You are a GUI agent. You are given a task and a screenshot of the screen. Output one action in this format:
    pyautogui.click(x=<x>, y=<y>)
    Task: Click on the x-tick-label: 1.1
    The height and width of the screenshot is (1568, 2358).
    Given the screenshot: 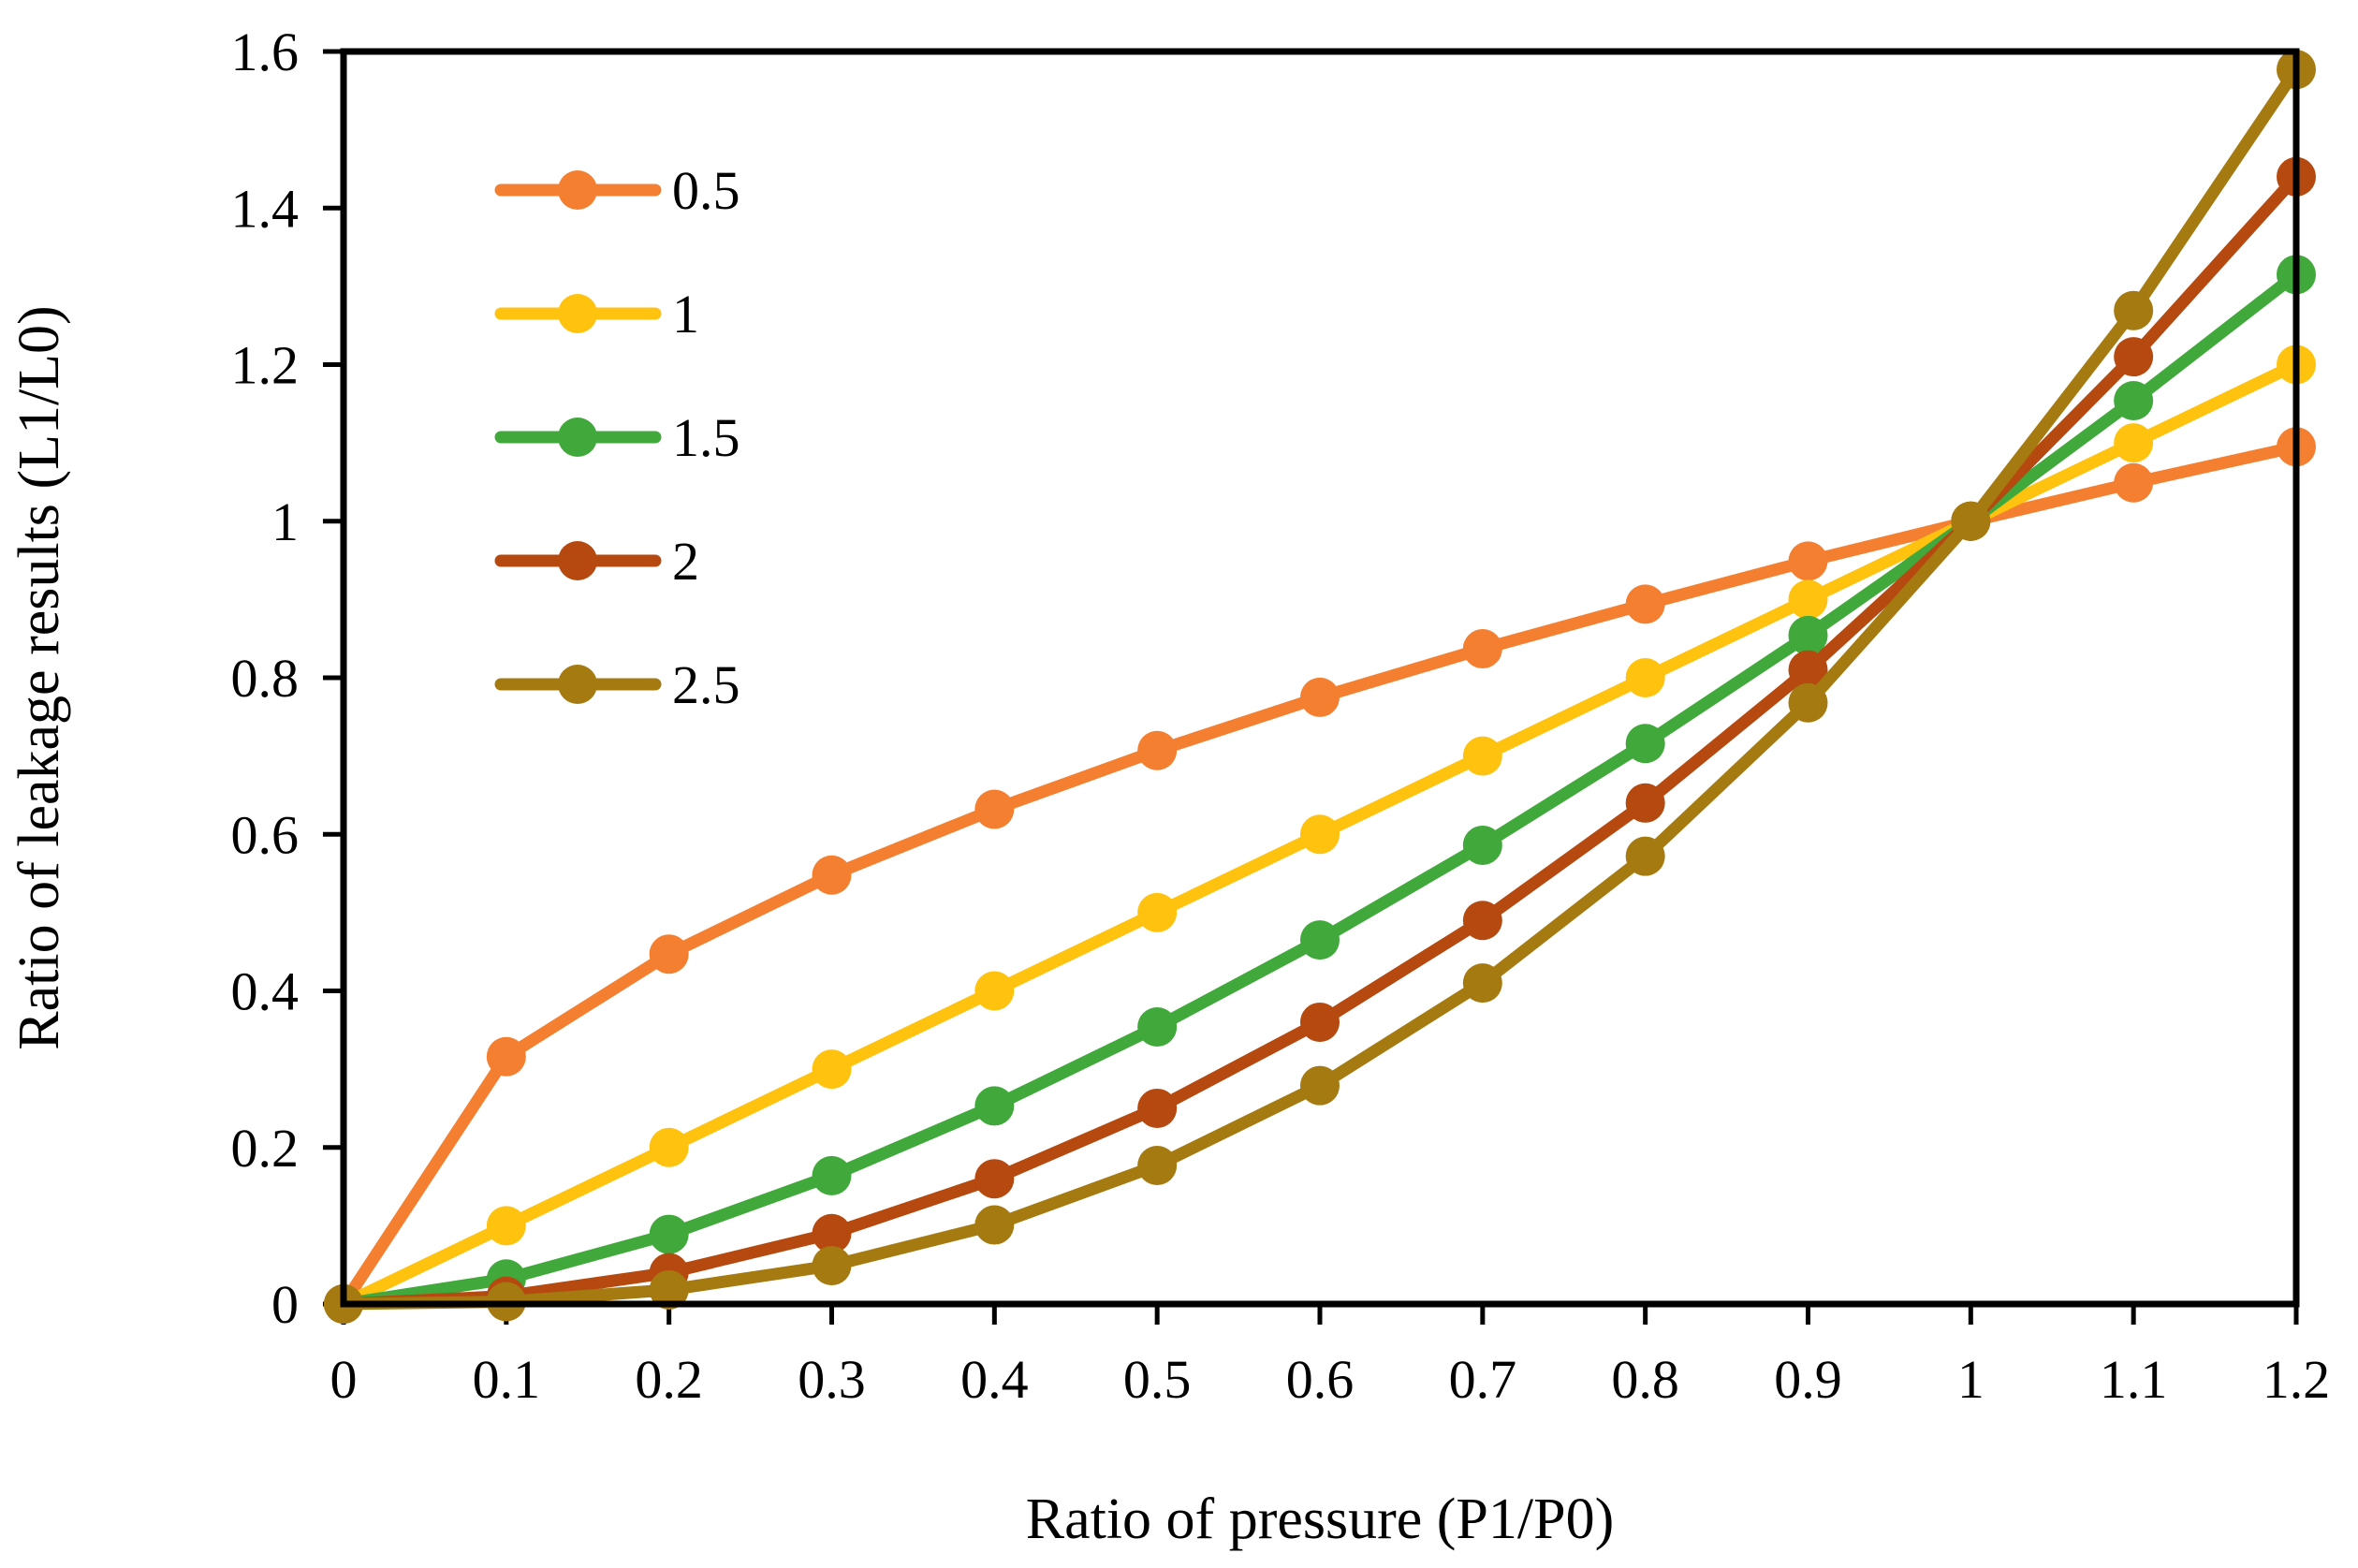 What is the action you would take?
    pyautogui.click(x=2134, y=1379)
    